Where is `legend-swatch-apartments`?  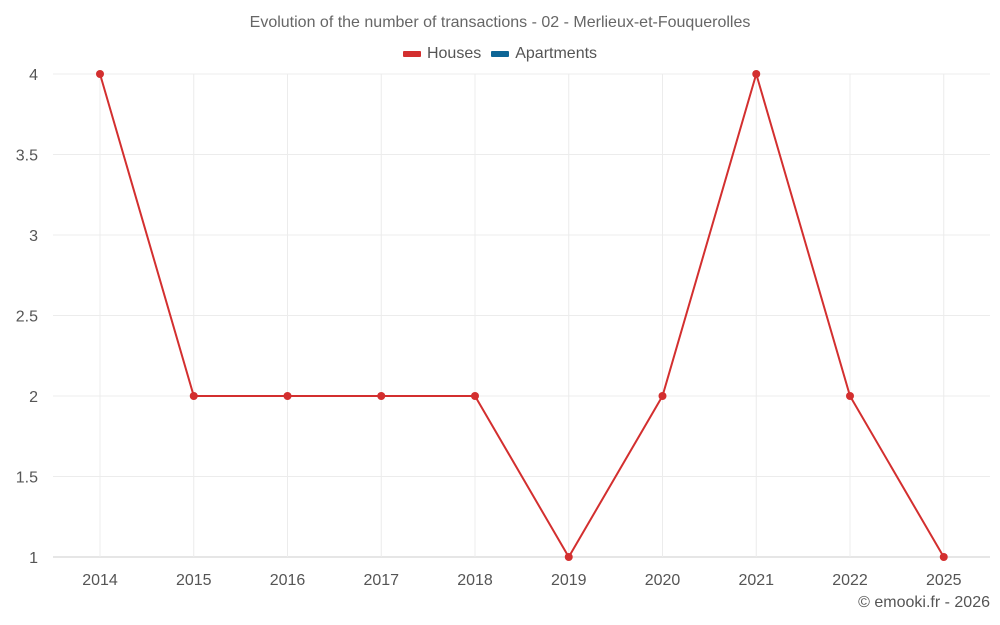
legend-swatch-apartments is located at coordinates (500, 54).